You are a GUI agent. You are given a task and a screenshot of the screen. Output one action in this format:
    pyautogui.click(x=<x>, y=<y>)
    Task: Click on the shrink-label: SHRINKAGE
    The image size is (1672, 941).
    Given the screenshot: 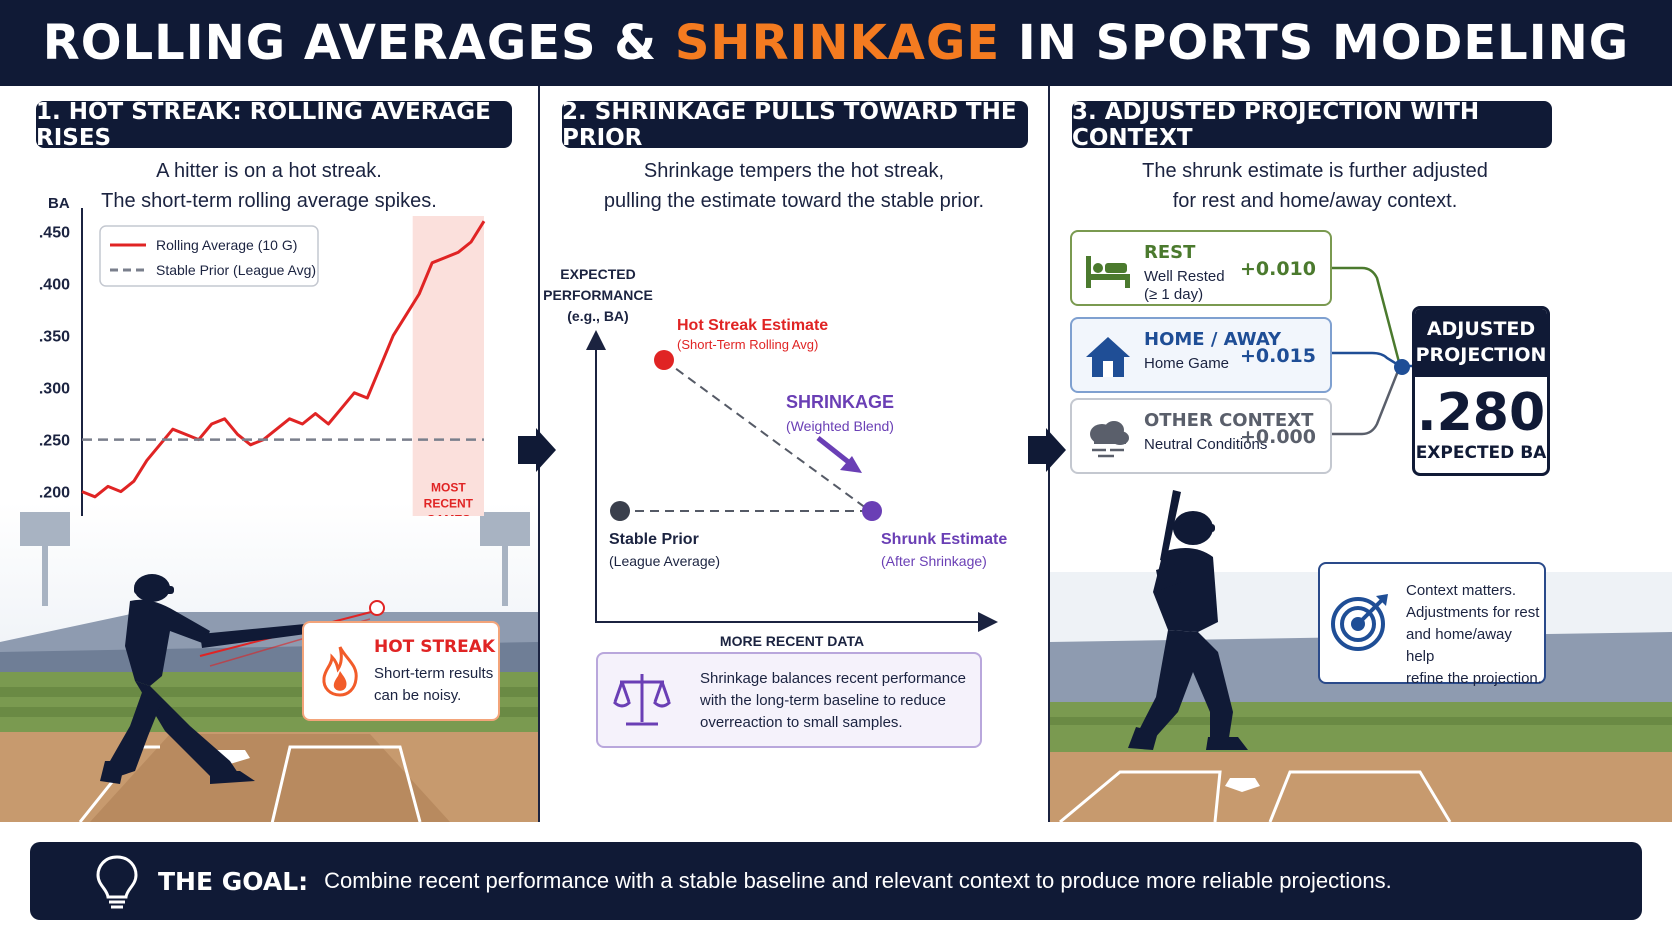 What is the action you would take?
    pyautogui.click(x=840, y=402)
    